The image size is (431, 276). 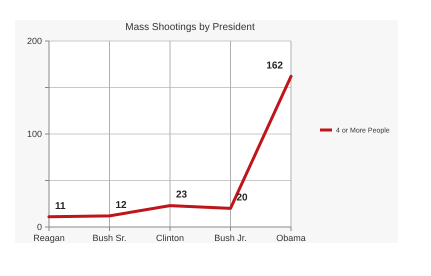 I want to click on y-tick-label: 0, so click(x=39, y=227).